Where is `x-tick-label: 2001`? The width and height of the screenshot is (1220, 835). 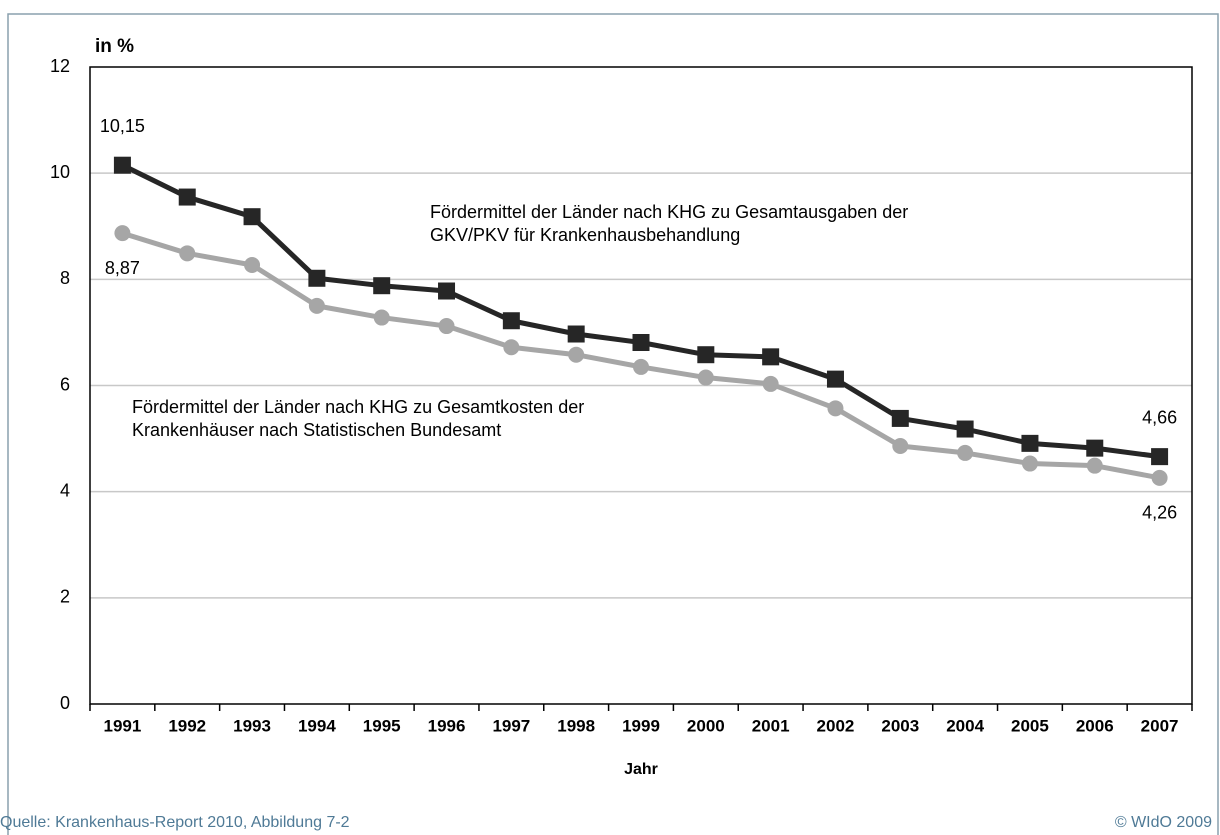 x-tick-label: 2001 is located at coordinates (771, 725).